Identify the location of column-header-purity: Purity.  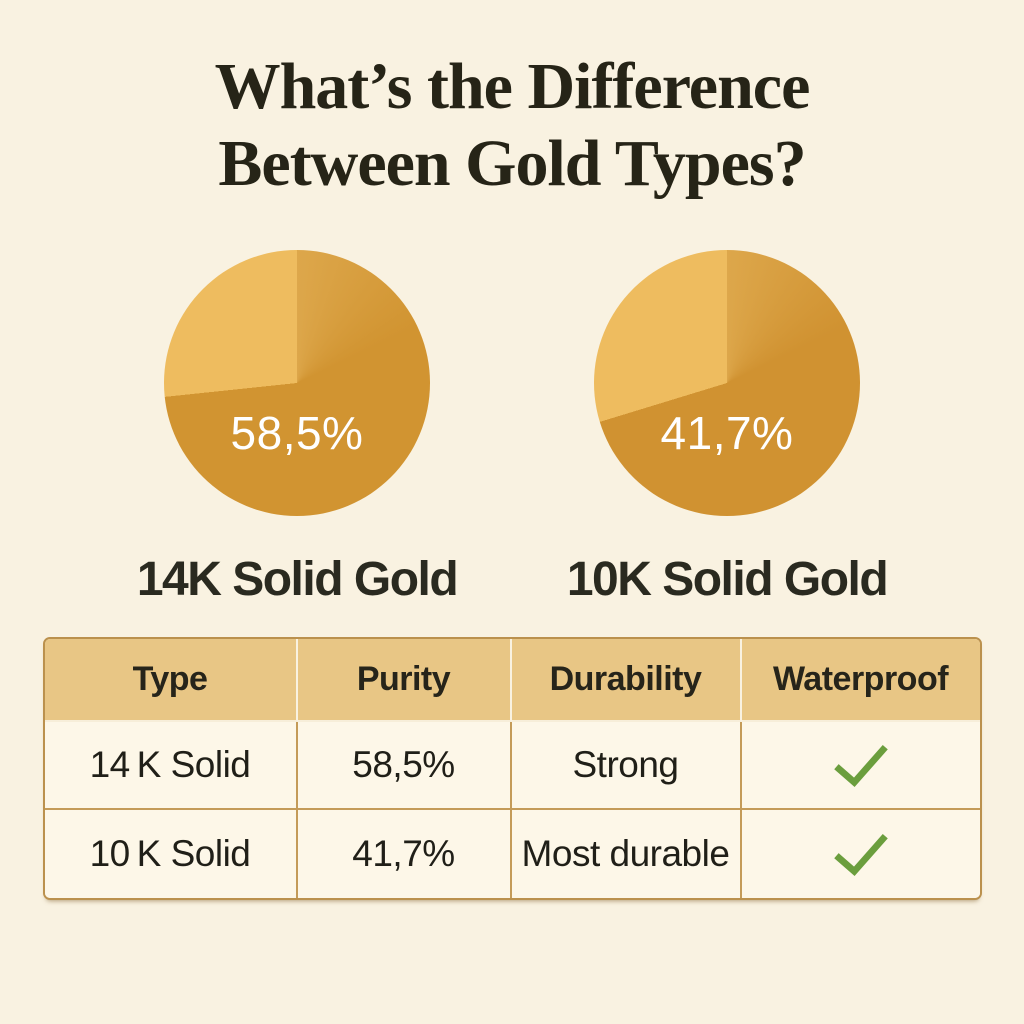
(404, 681).